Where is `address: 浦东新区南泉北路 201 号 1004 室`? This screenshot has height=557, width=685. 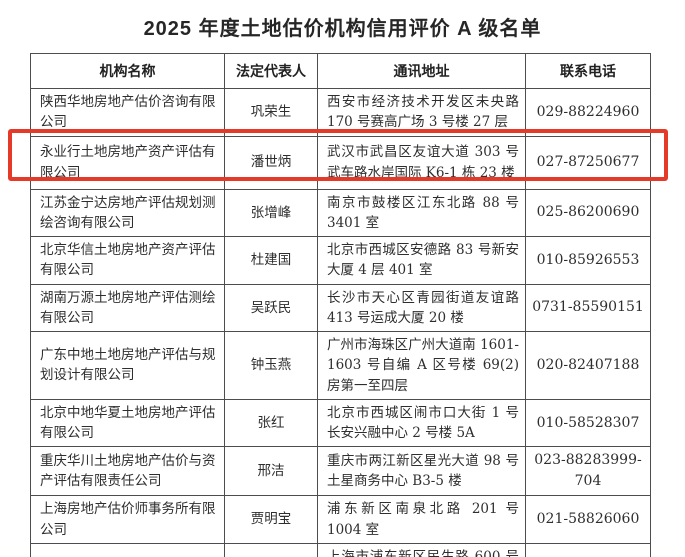 address: 浦东新区南泉北路 201 号 1004 室 is located at coordinates (421, 519).